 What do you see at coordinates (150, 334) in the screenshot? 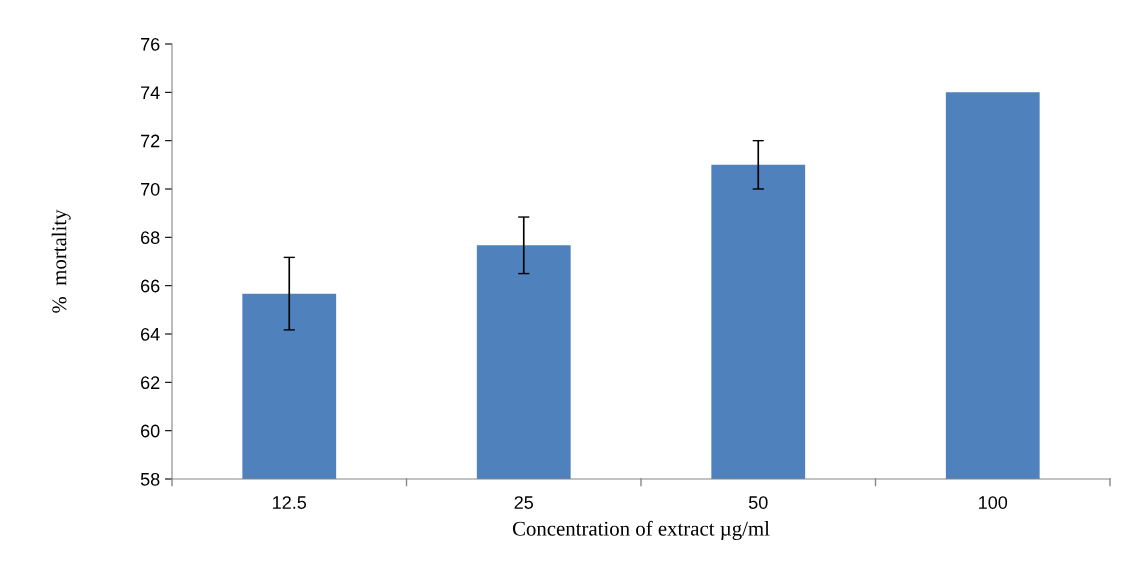
I see `y-tick-label: 64` at bounding box center [150, 334].